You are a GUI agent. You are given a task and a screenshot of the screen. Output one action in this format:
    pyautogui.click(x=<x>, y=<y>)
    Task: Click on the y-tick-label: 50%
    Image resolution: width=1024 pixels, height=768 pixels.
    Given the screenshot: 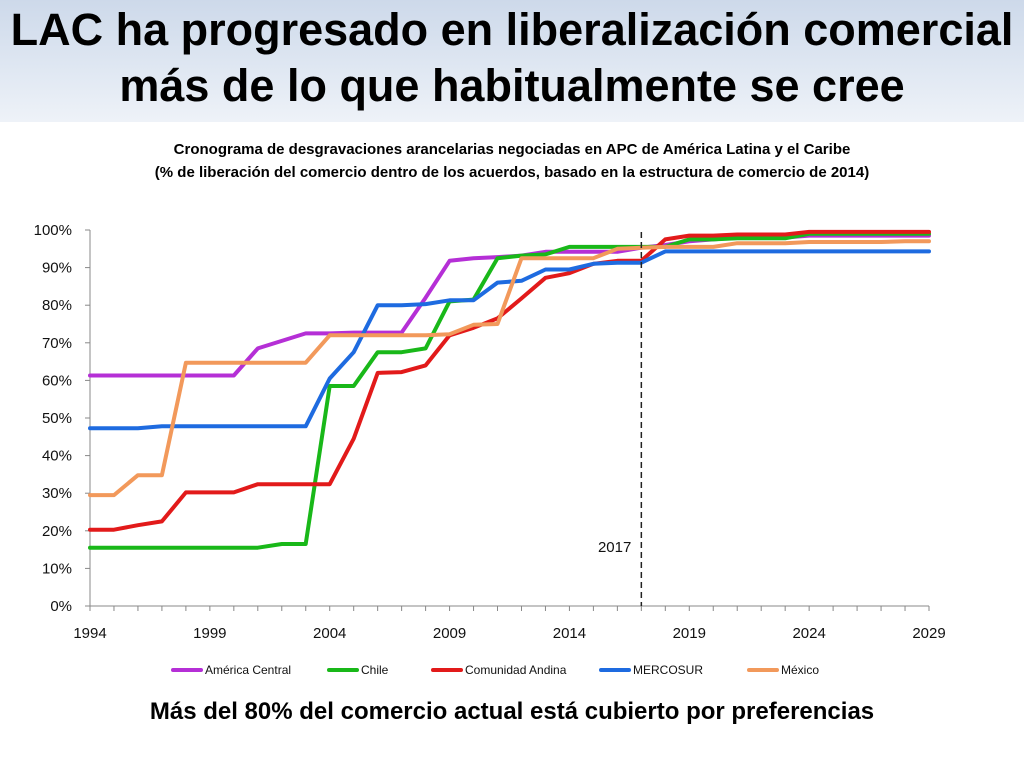 What is the action you would take?
    pyautogui.click(x=57, y=418)
    